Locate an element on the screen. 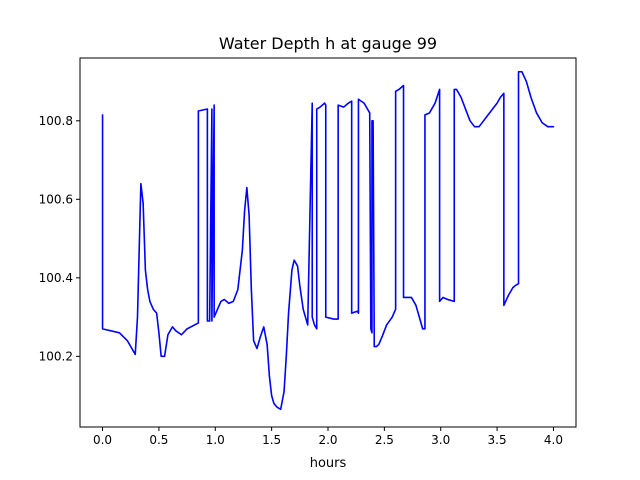 The width and height of the screenshot is (640, 480). x-tick-label: 0.0 is located at coordinates (102, 440).